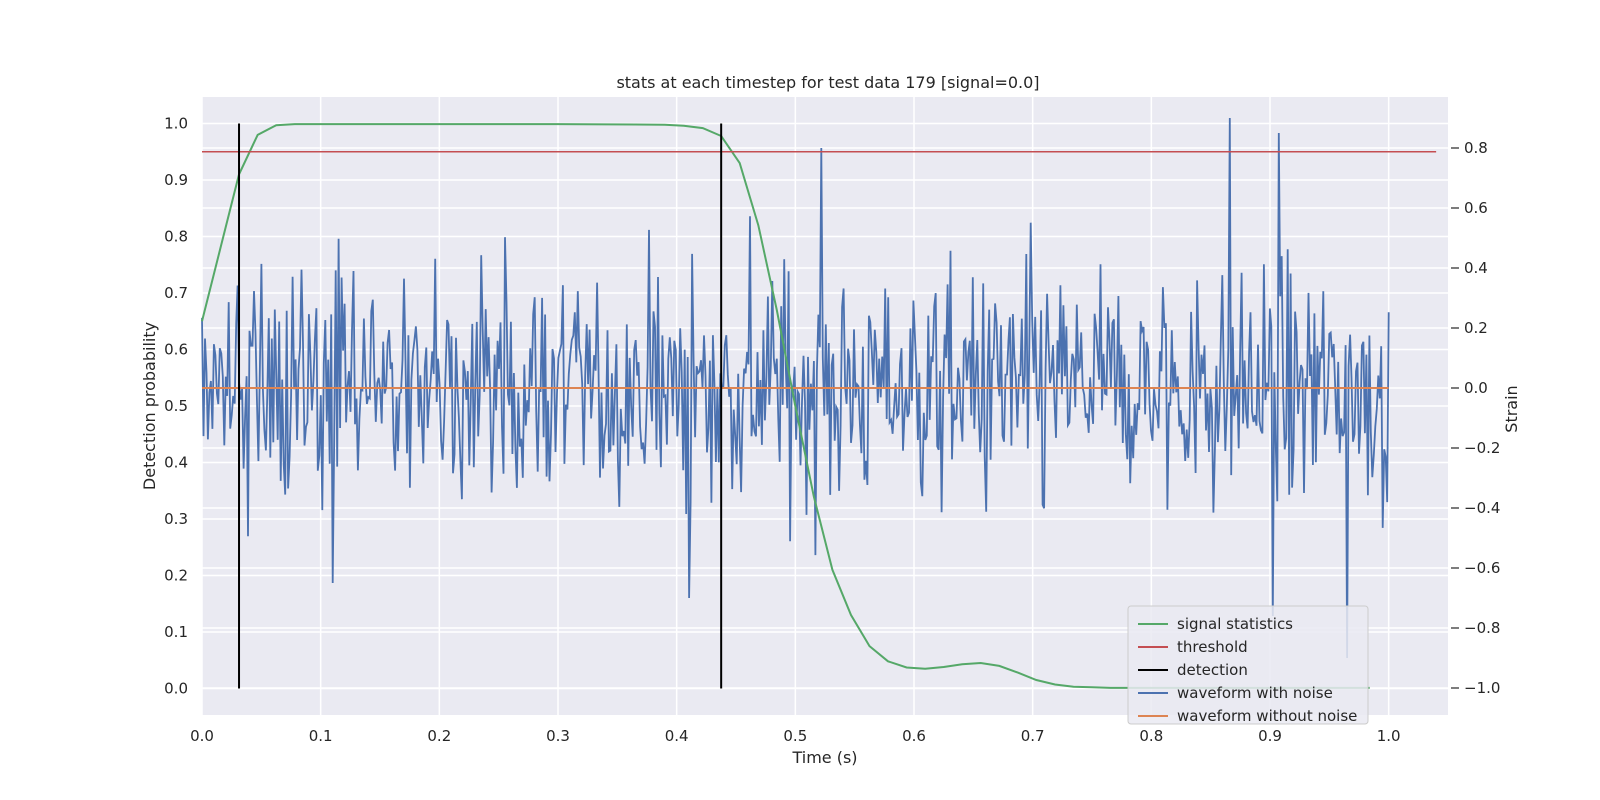  I want to click on legend-label: signal statistics, so click(1235, 624).